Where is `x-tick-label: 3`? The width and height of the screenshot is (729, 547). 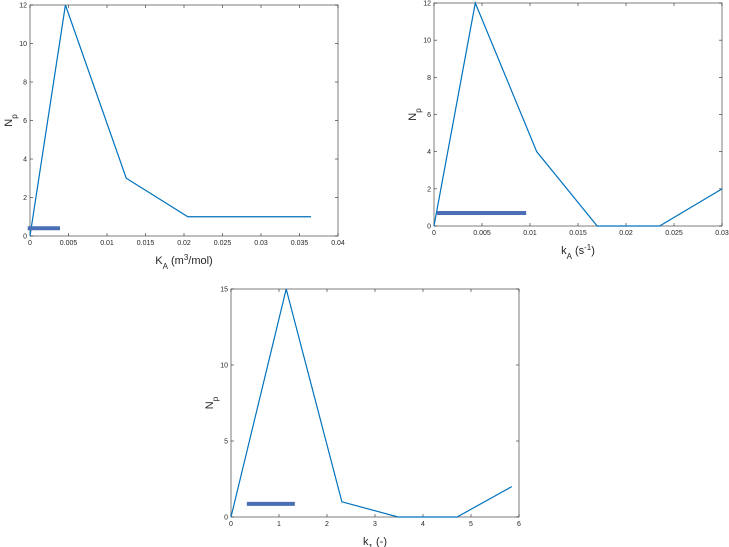 x-tick-label: 3 is located at coordinates (375, 524).